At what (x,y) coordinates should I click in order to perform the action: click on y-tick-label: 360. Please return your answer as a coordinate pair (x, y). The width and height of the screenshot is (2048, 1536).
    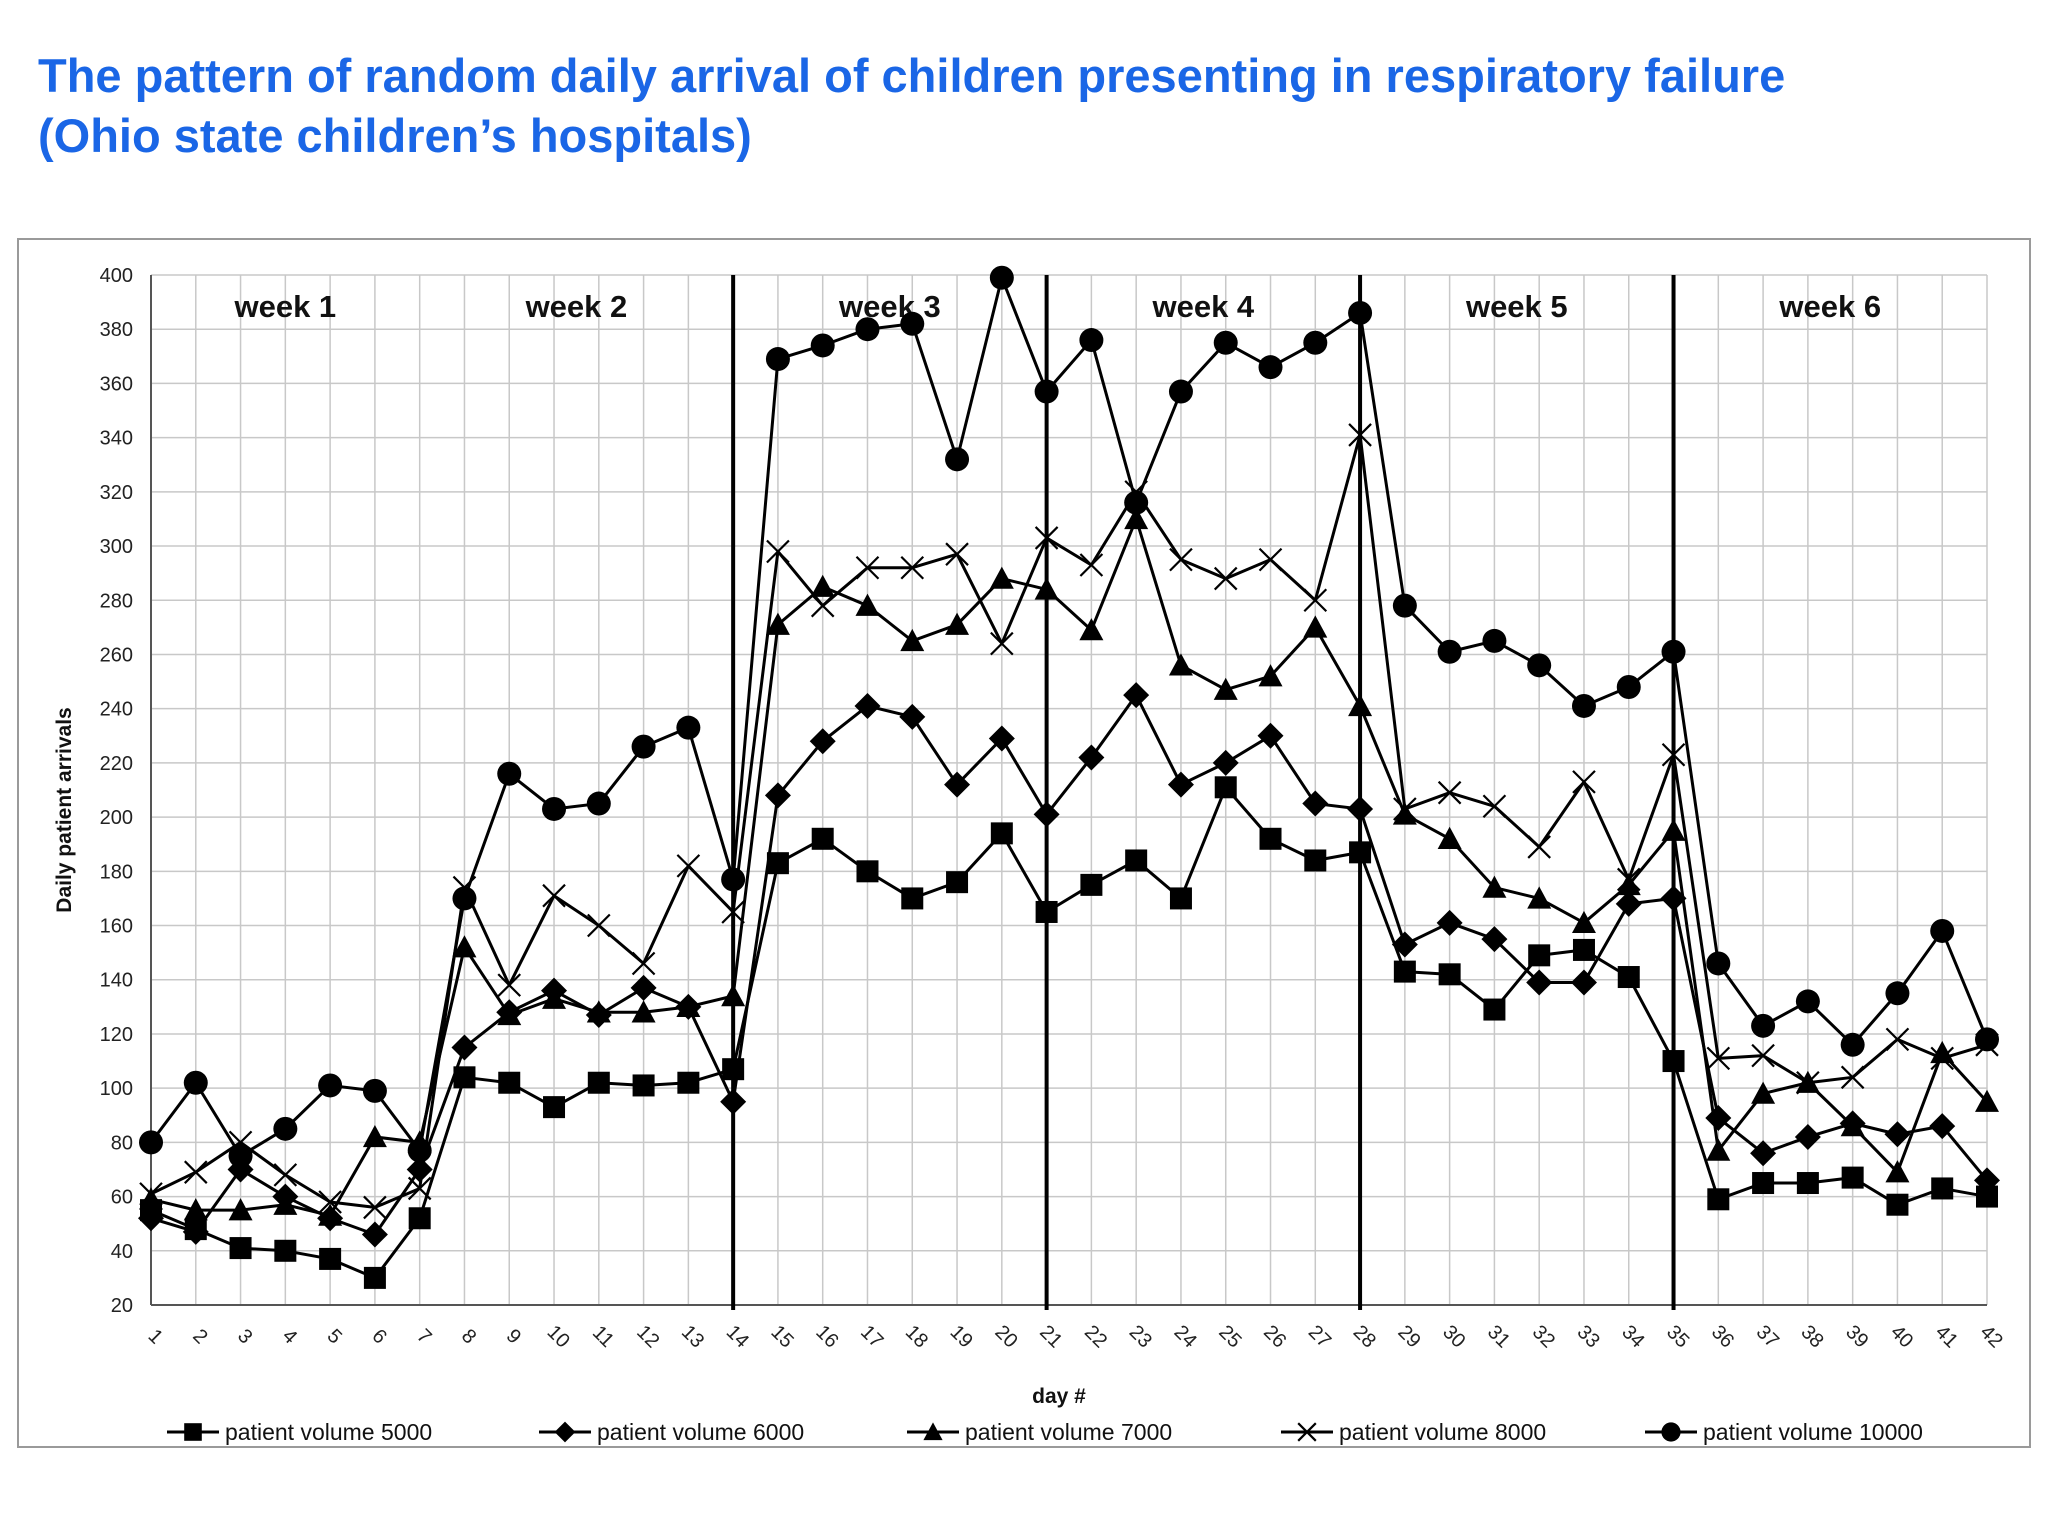
    Looking at the image, I should click on (116, 384).